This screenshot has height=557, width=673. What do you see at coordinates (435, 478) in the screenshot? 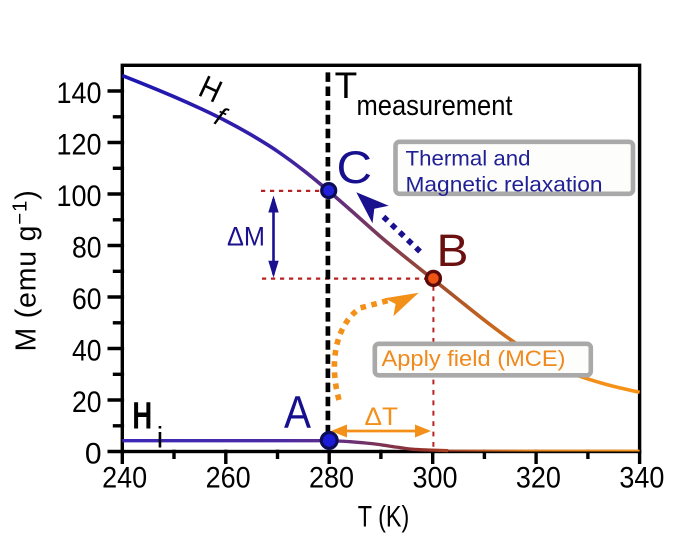
I see `svg-text: 300` at bounding box center [435, 478].